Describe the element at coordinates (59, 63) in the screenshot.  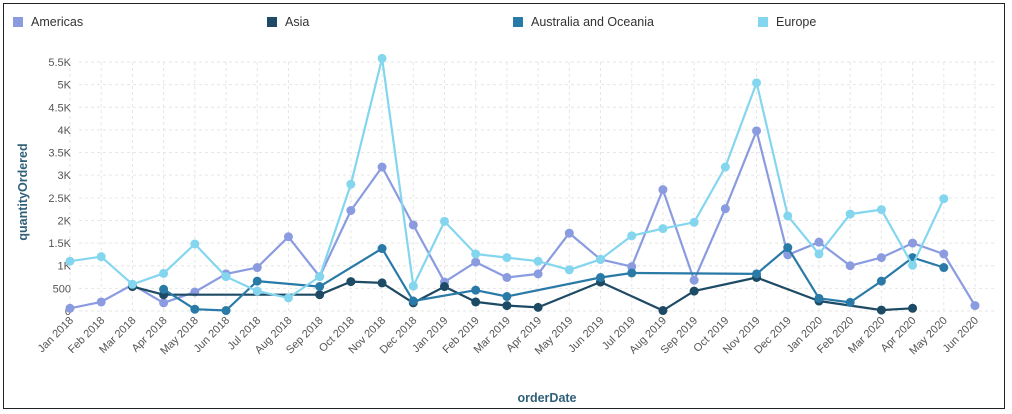
I see `y-tick-label: 5.5K` at that location.